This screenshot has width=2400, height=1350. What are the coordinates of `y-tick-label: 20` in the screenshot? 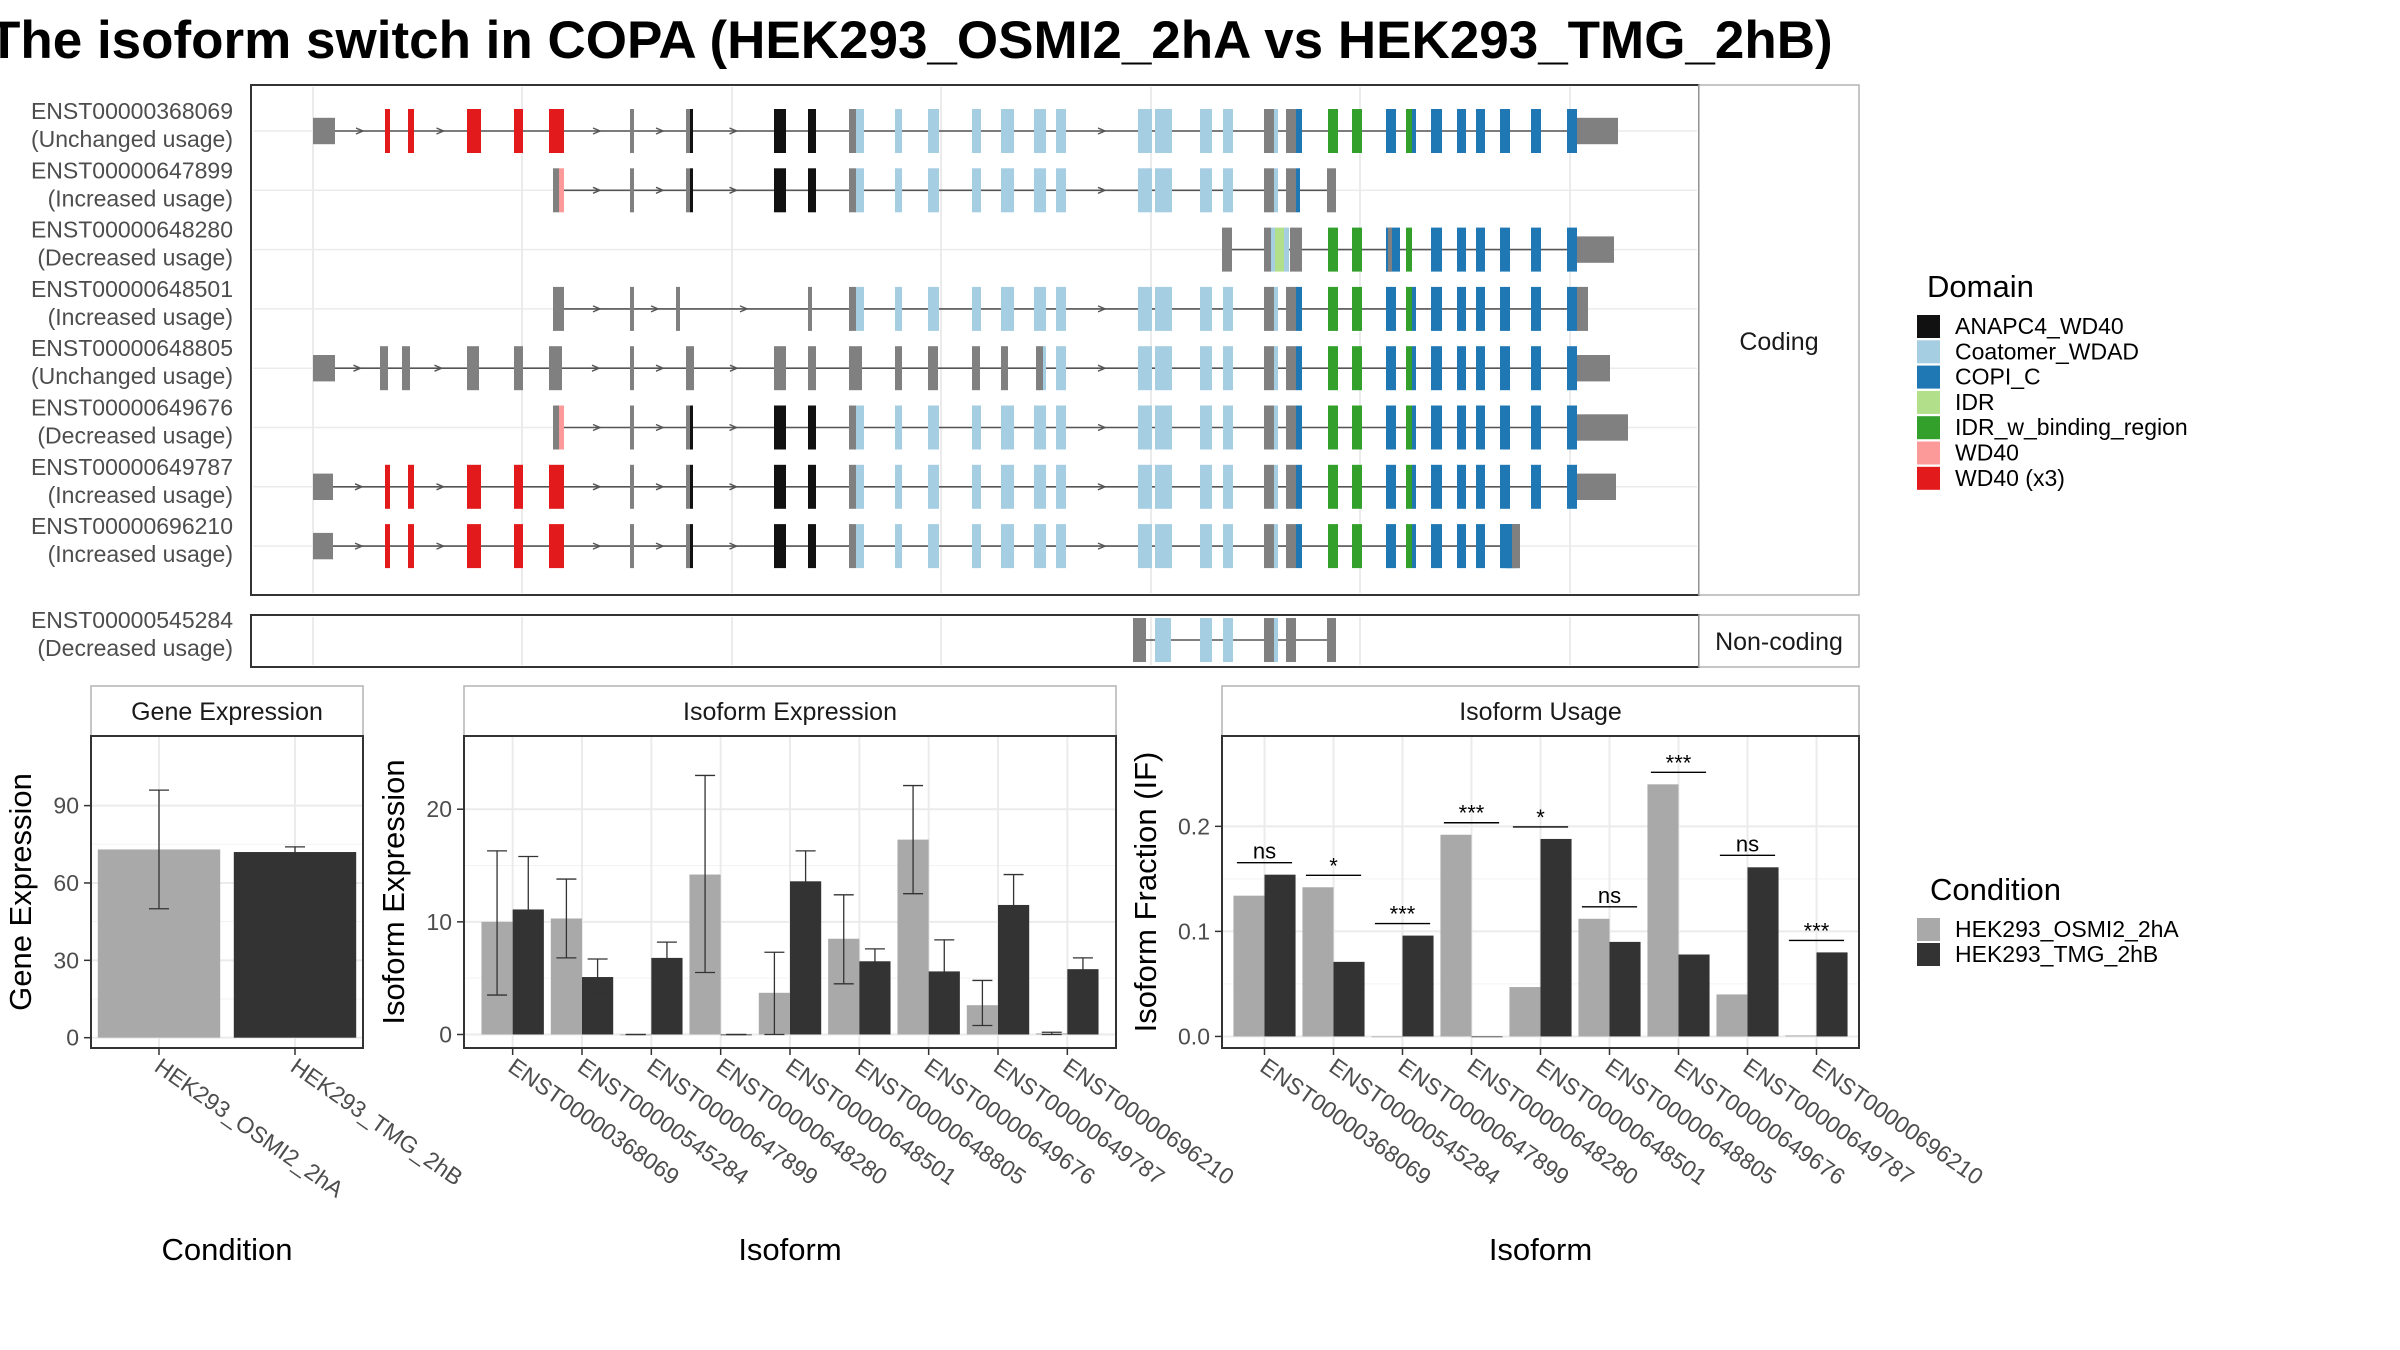 It's located at (439, 809).